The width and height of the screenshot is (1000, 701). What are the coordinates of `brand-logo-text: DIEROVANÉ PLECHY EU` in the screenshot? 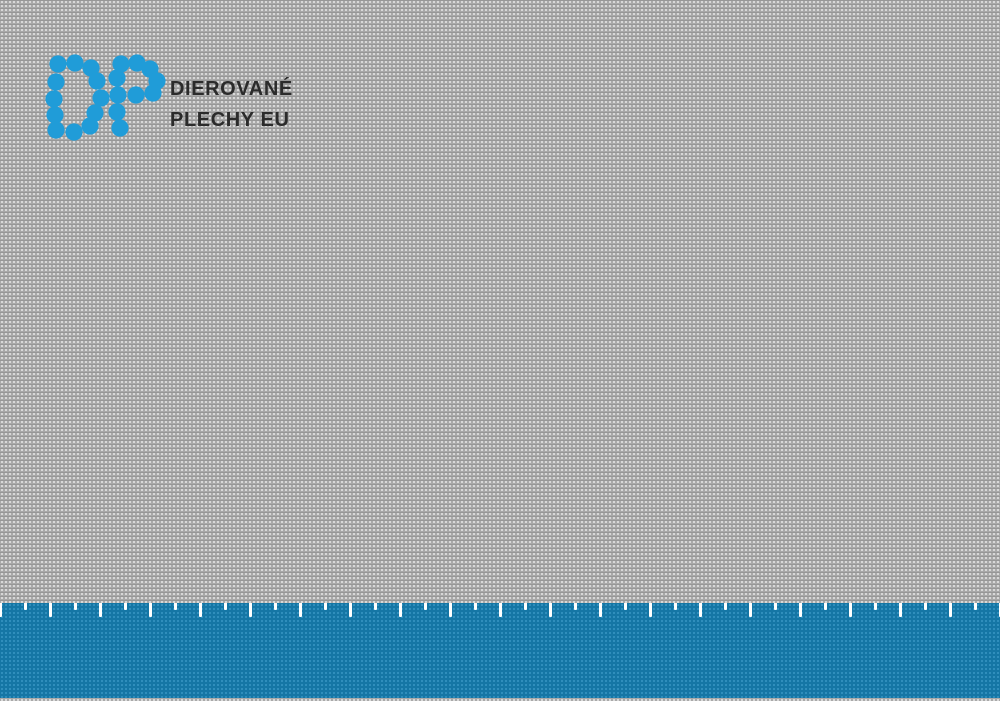 It's located at (231, 104).